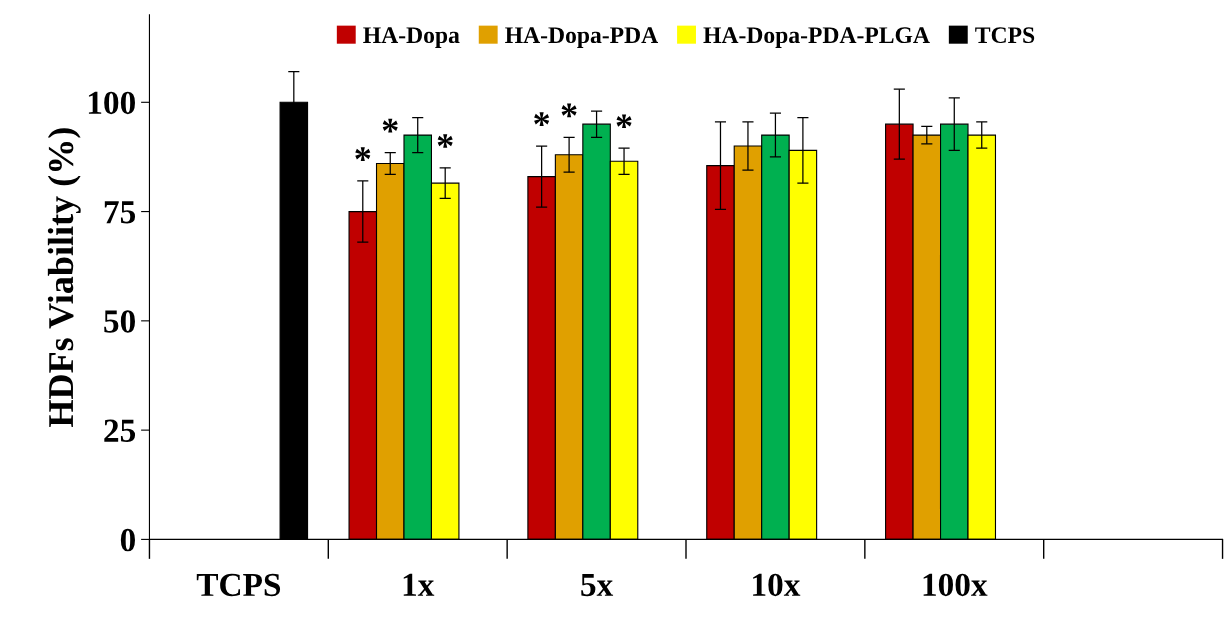 The image size is (1225, 620). Describe the element at coordinates (127, 540) in the screenshot. I see `y-tick-label: 0` at that location.